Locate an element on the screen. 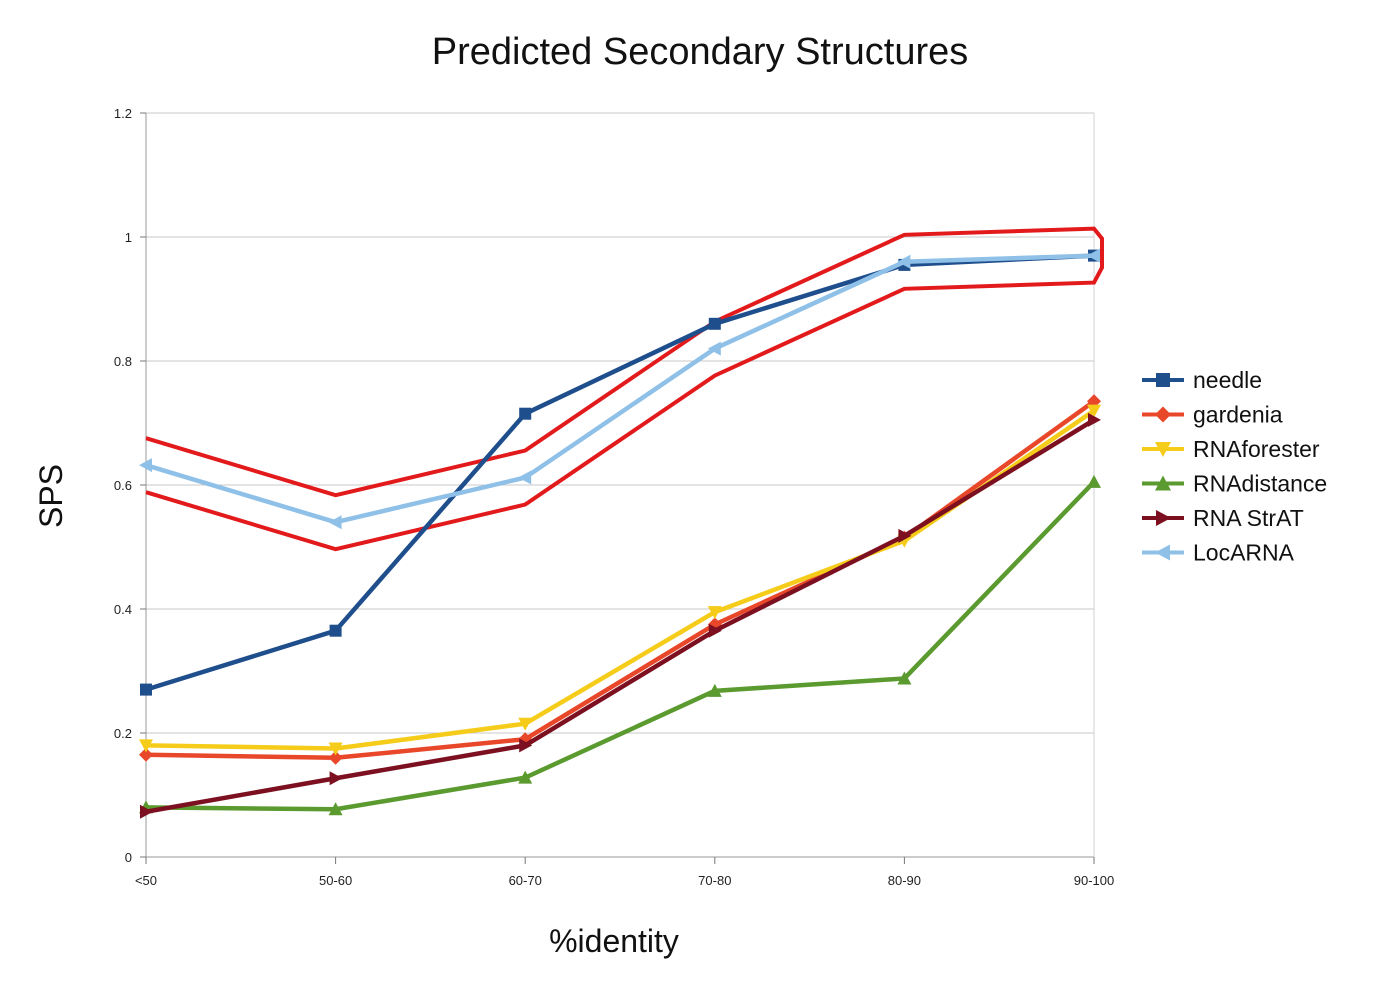 The height and width of the screenshot is (983, 1395). x-tick-label: 80-90 is located at coordinates (904, 880).